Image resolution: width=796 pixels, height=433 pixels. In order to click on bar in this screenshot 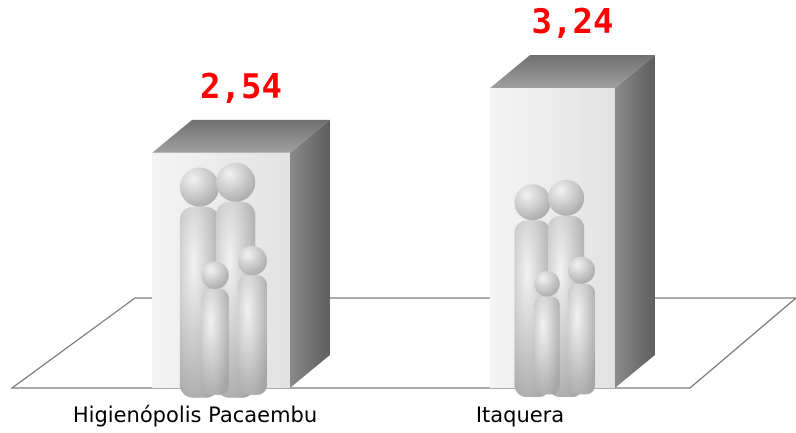, I will do `click(241, 258)`.